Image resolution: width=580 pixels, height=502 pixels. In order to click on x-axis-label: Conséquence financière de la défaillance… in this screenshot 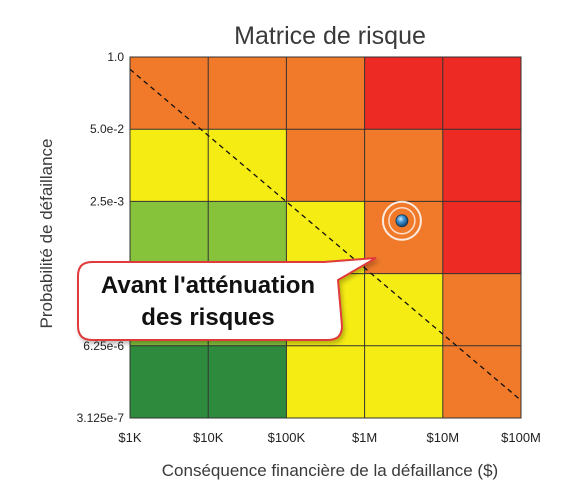, I will do `click(330, 470)`.